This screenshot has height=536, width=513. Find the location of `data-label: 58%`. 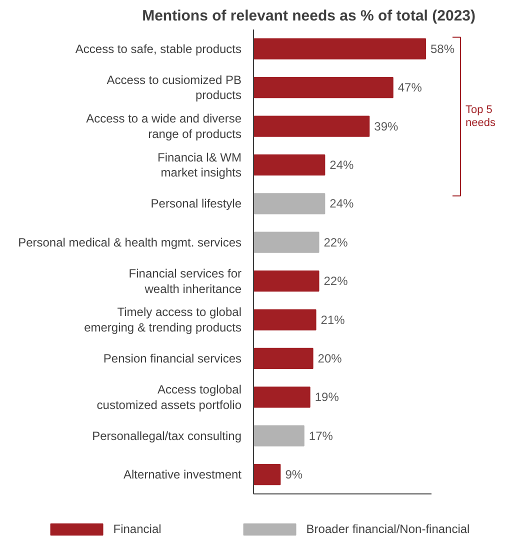

data-label: 58% is located at coordinates (442, 49).